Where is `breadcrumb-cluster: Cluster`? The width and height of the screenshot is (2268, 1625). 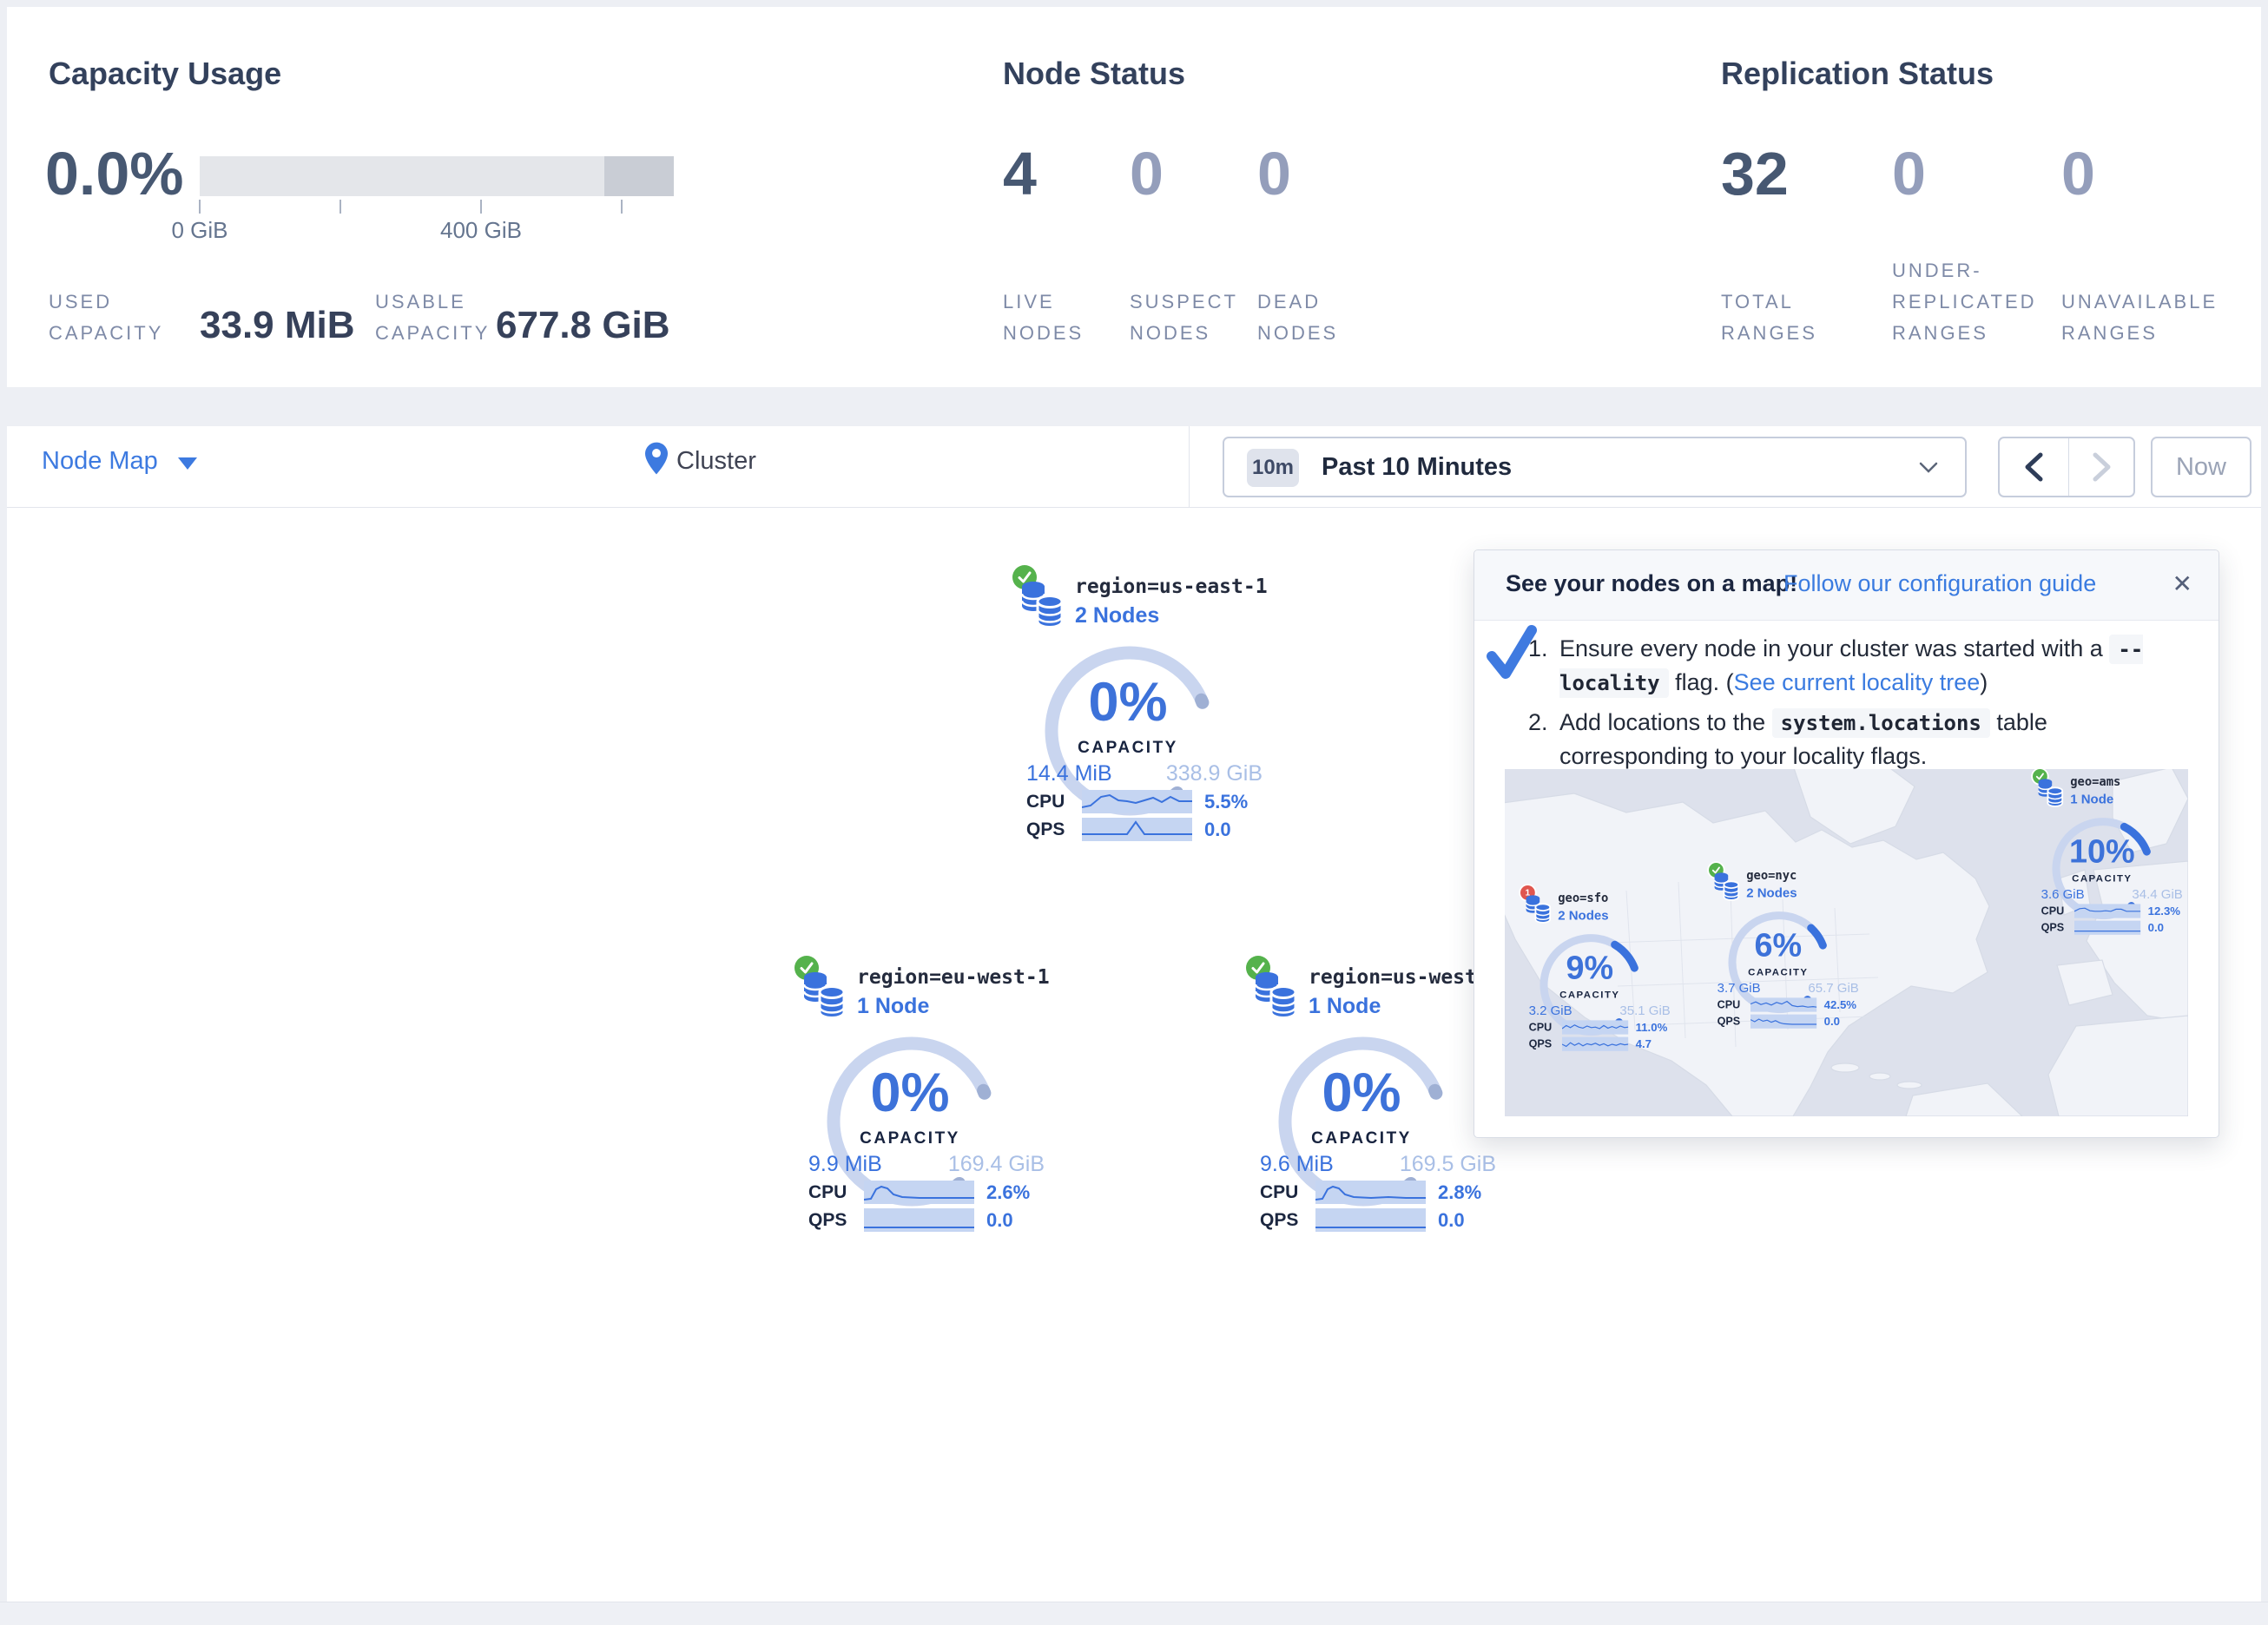
breadcrumb-cluster: Cluster is located at coordinates (716, 461).